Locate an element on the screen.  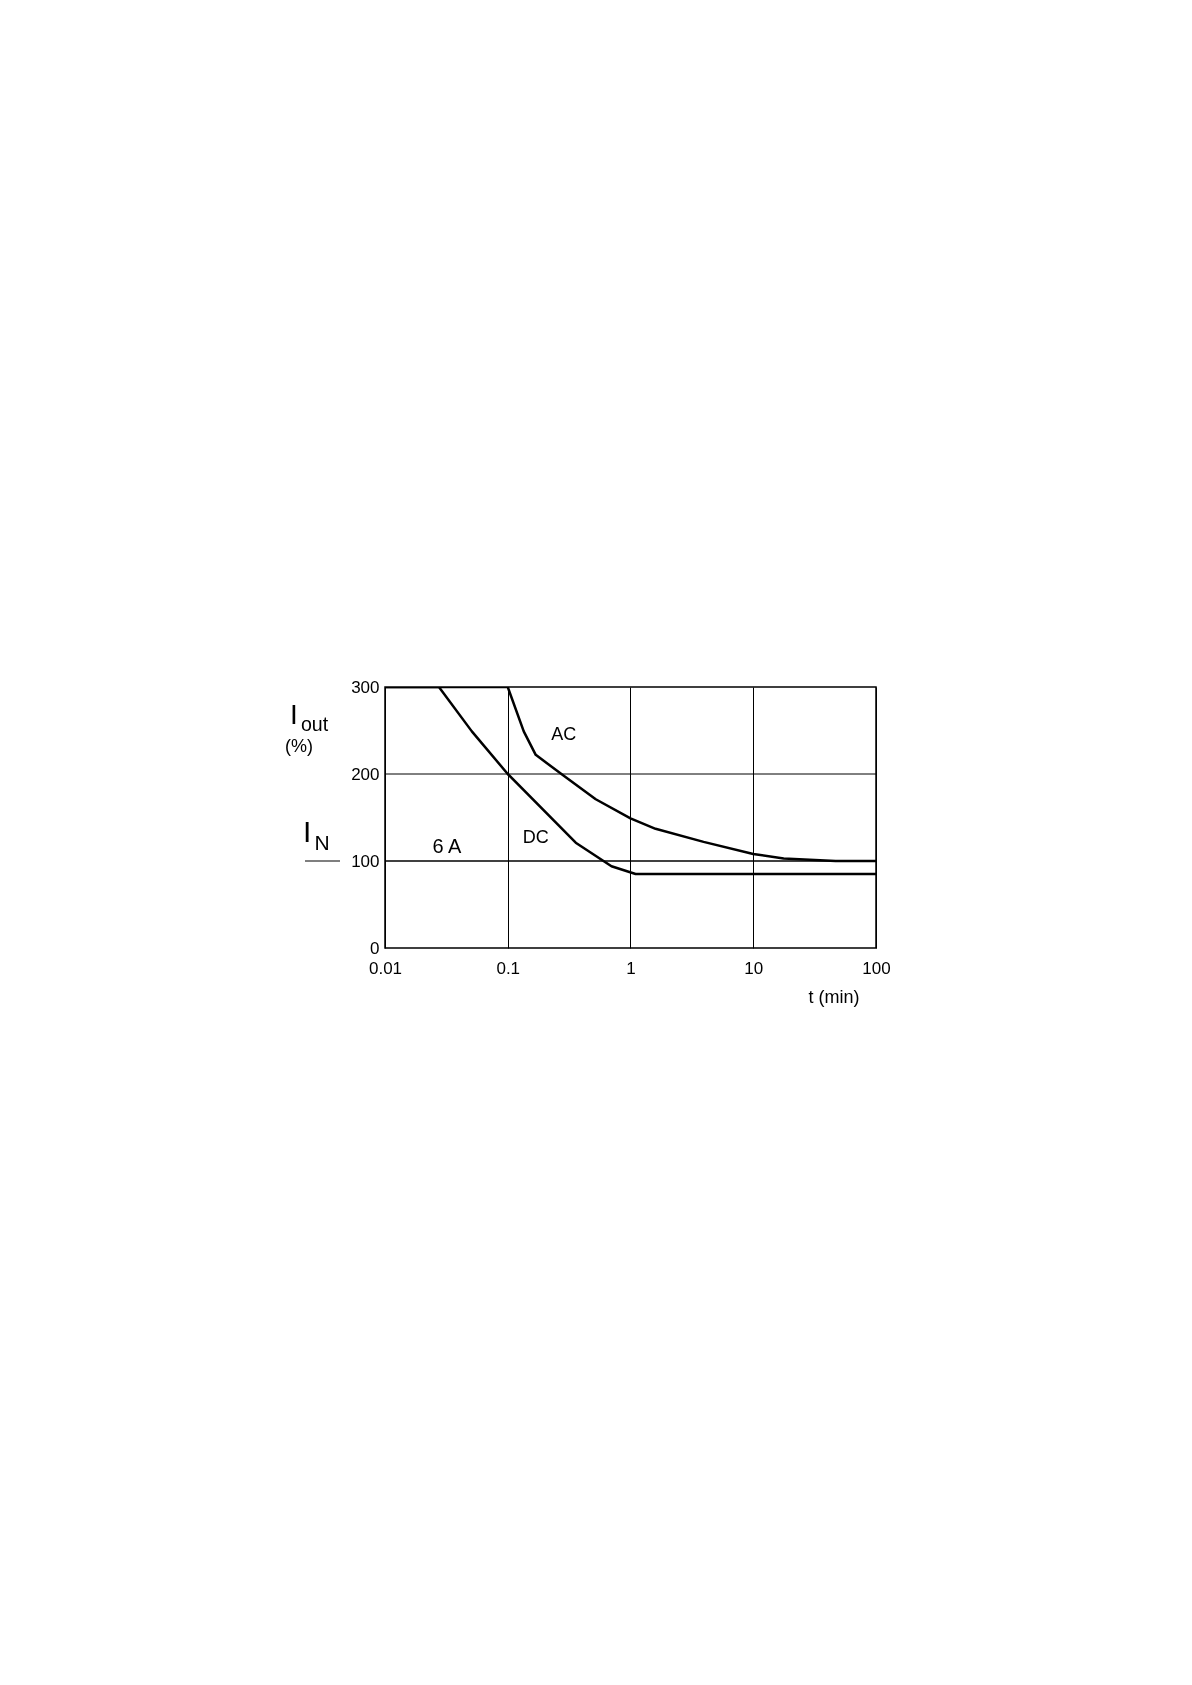
x-tick-label: 100 is located at coordinates (876, 968).